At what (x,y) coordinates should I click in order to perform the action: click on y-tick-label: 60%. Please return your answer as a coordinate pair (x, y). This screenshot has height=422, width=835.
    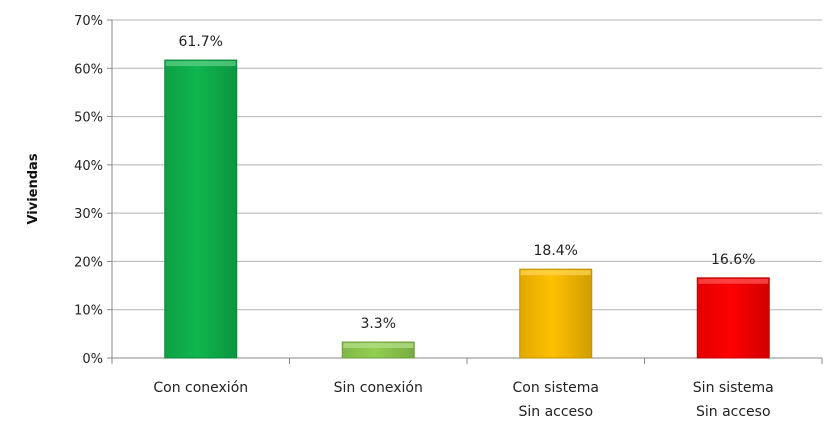
    Looking at the image, I should click on (88, 69).